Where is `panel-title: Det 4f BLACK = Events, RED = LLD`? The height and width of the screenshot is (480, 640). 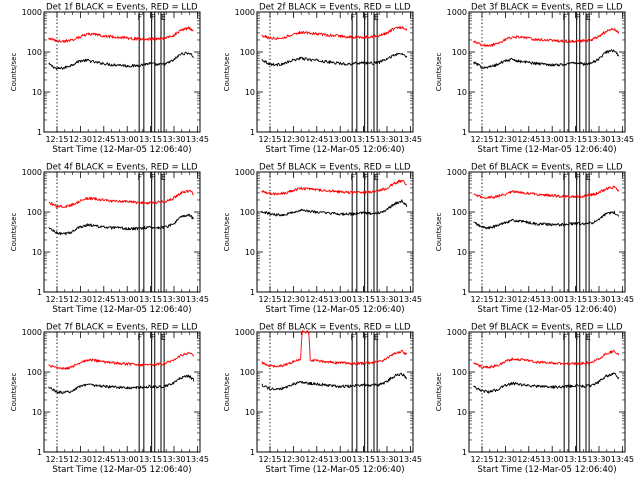
panel-title: Det 4f BLACK = Events, RED = LLD is located at coordinates (122, 168).